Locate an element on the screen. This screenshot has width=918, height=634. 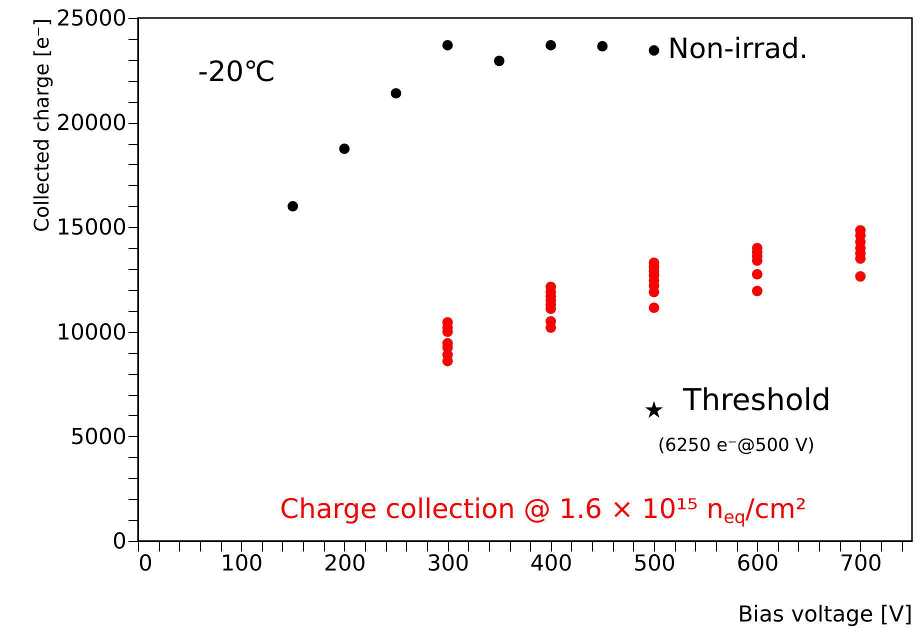
y-tick-label: 5000 is located at coordinates (98, 437).